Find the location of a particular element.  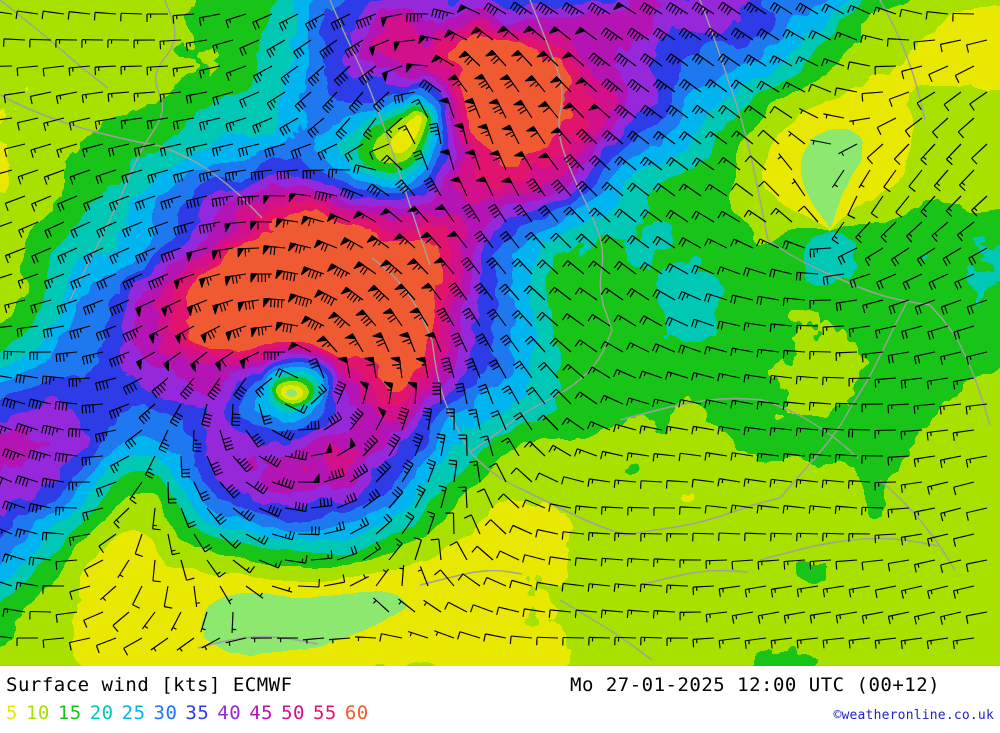

copyright-label: ©weatheronline.co.uk is located at coordinates (913, 715).